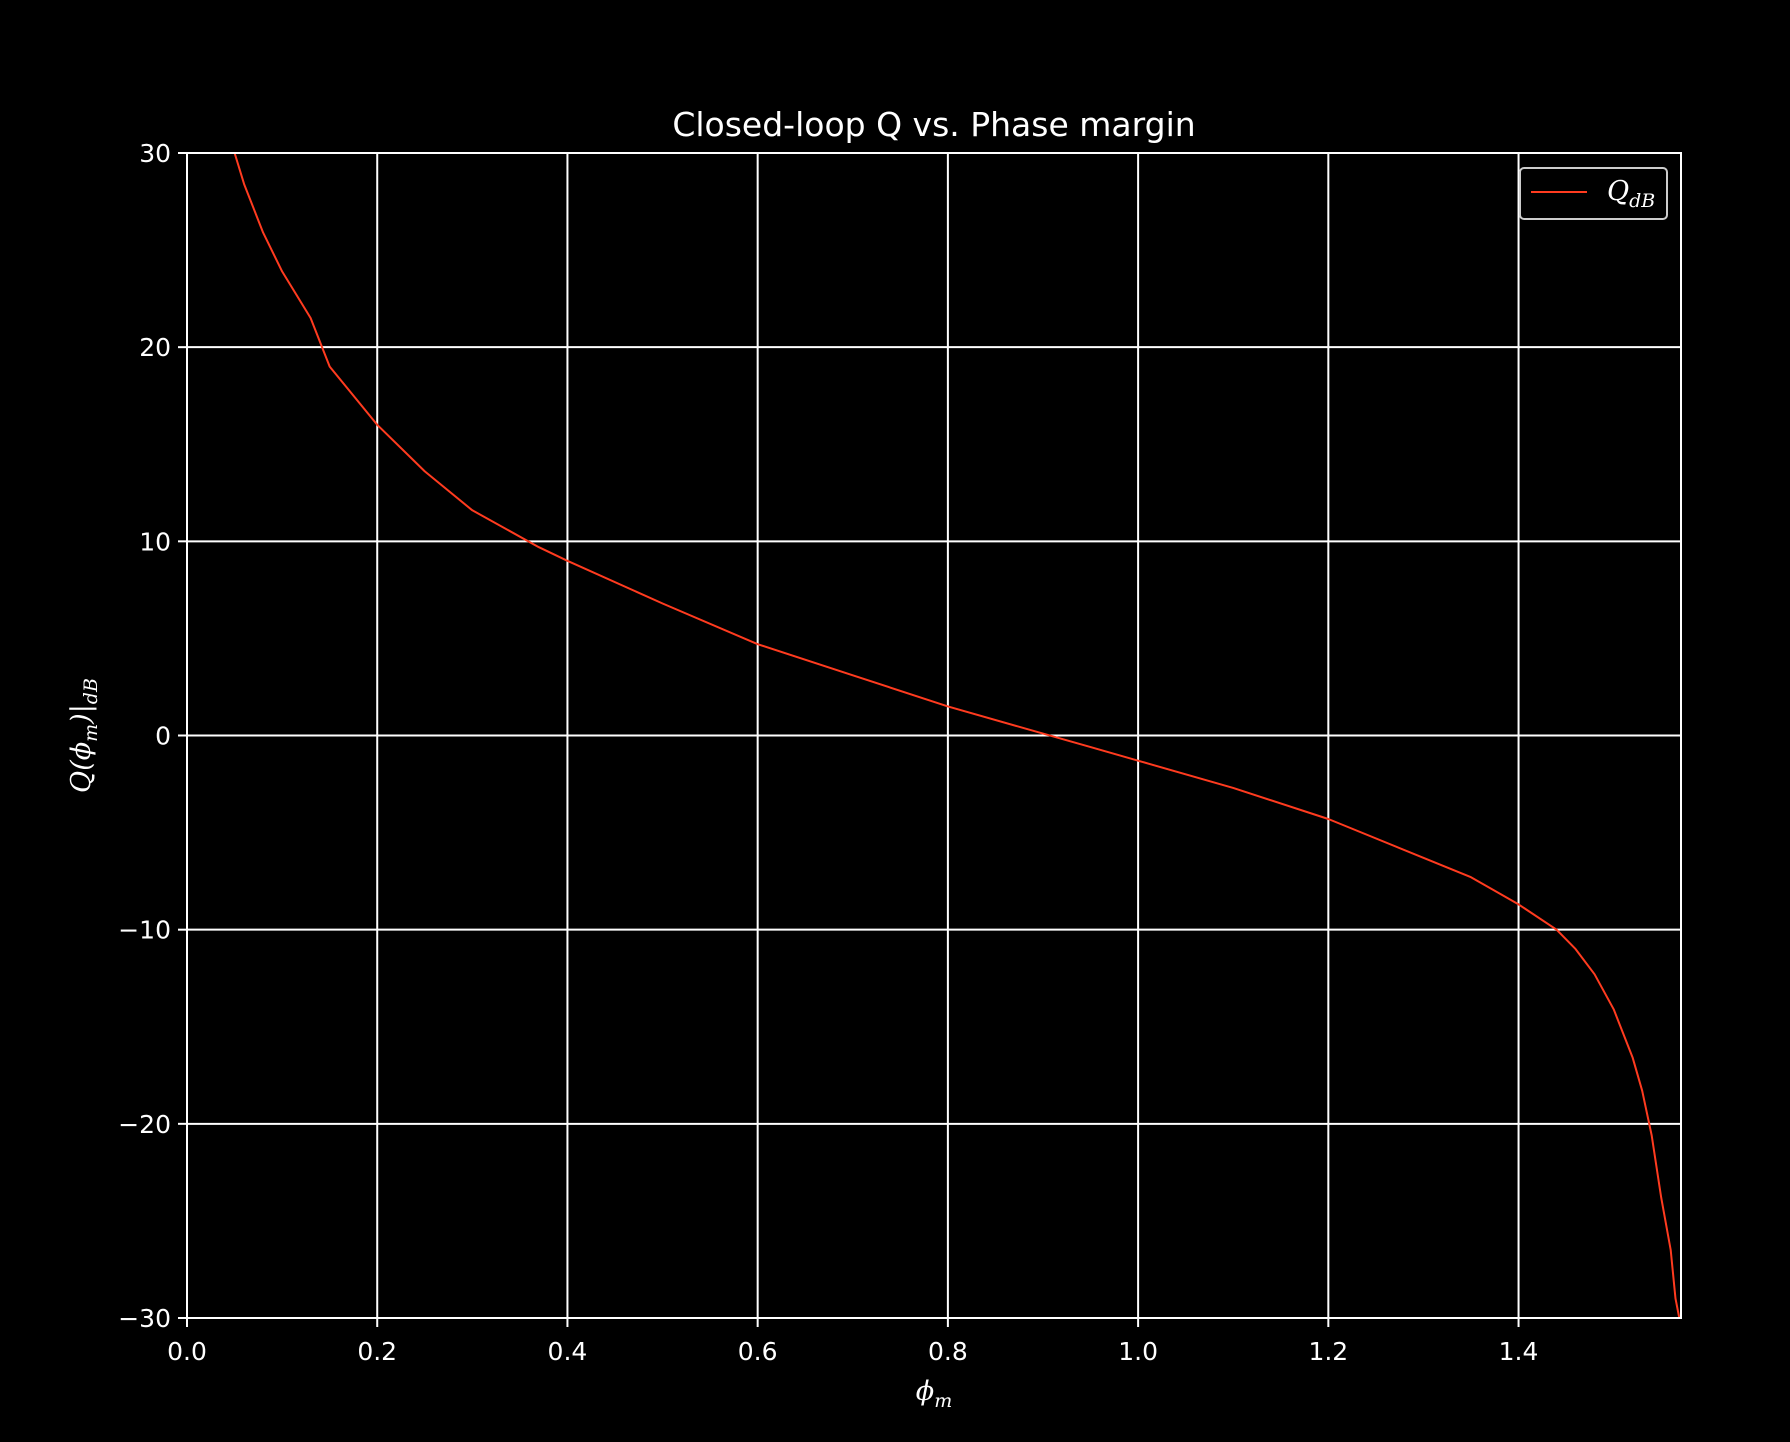  What do you see at coordinates (163, 736) in the screenshot?
I see `y-tick-label: 0` at bounding box center [163, 736].